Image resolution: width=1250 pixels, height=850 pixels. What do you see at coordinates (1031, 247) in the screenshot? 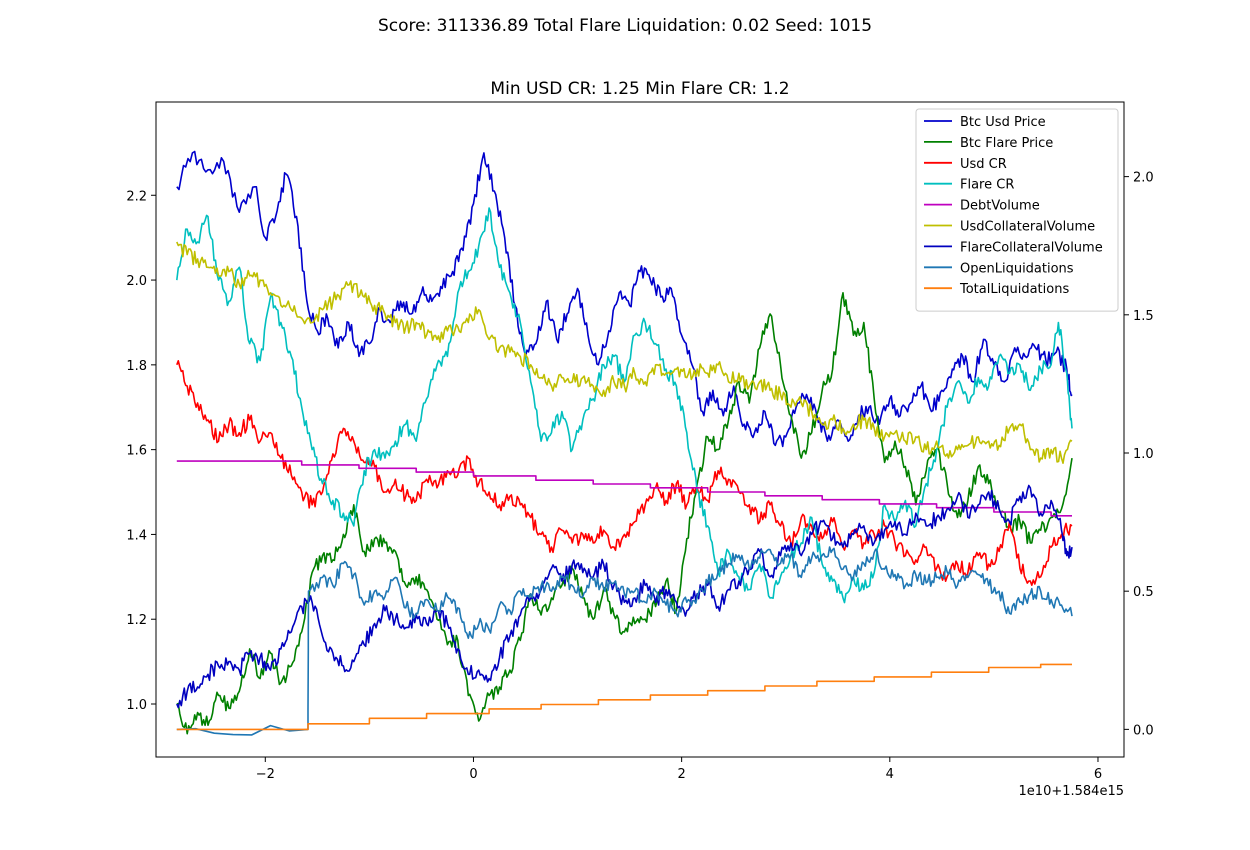
I see `legend-label: FlareCollateralVolume` at bounding box center [1031, 247].